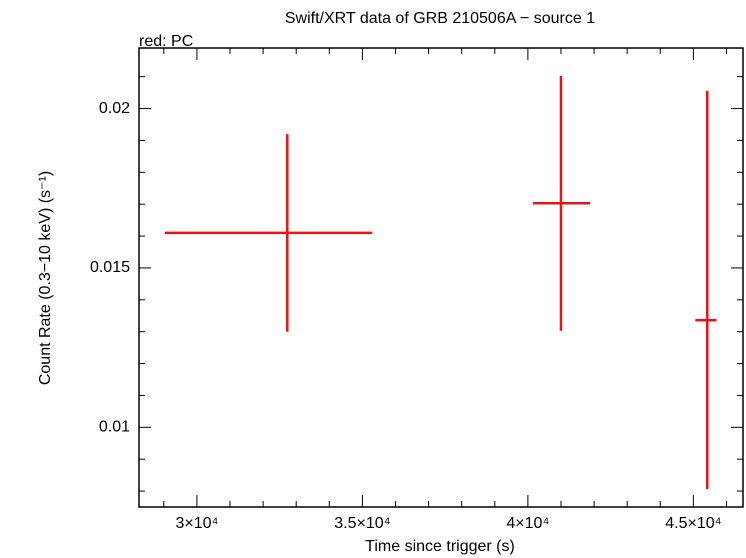 The width and height of the screenshot is (746, 558). I want to click on x-tick-label: 3×10⁴, so click(196, 523).